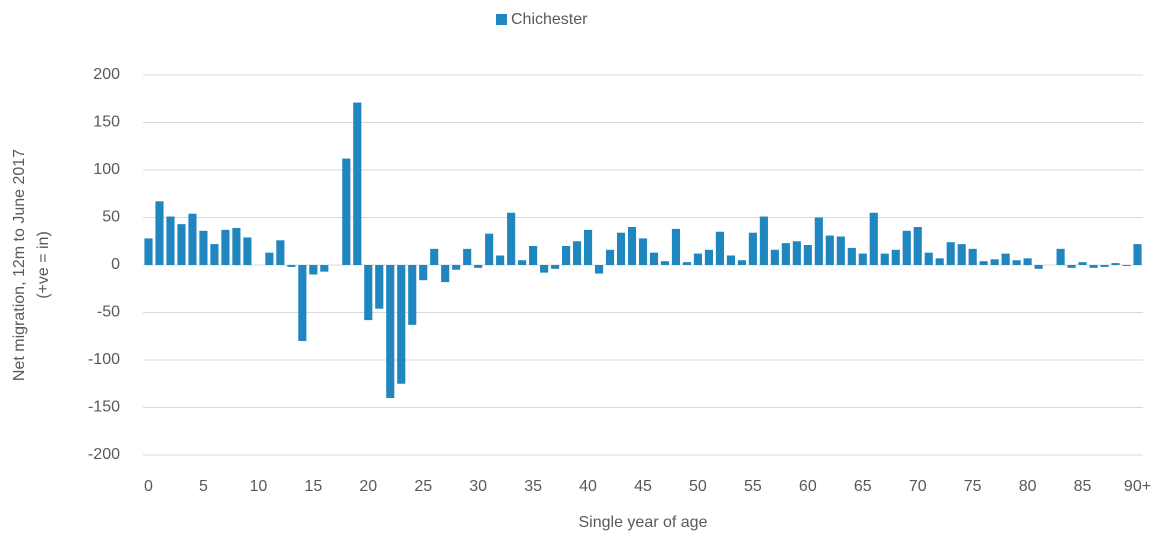  I want to click on y-tick-label: 100, so click(106, 169).